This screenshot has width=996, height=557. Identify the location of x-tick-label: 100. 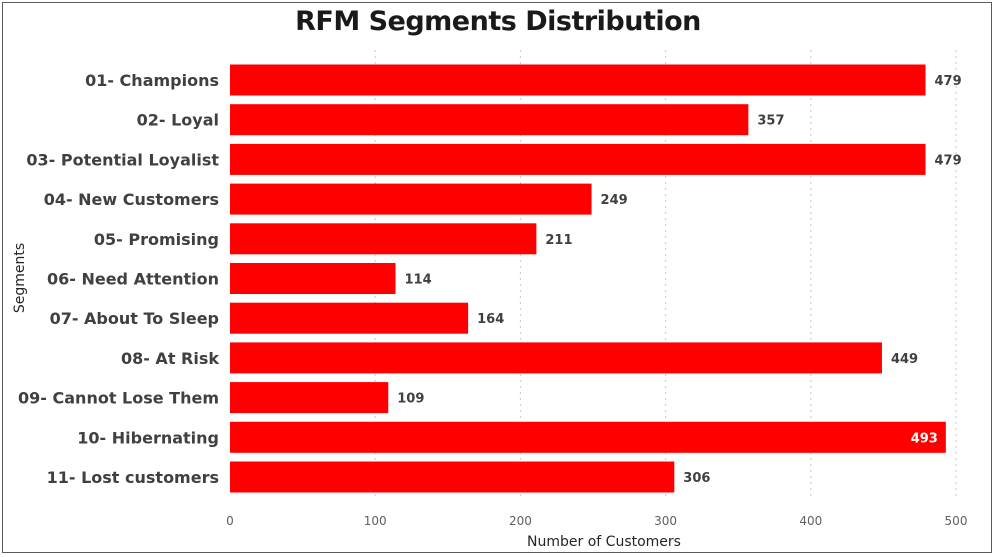
(375, 521).